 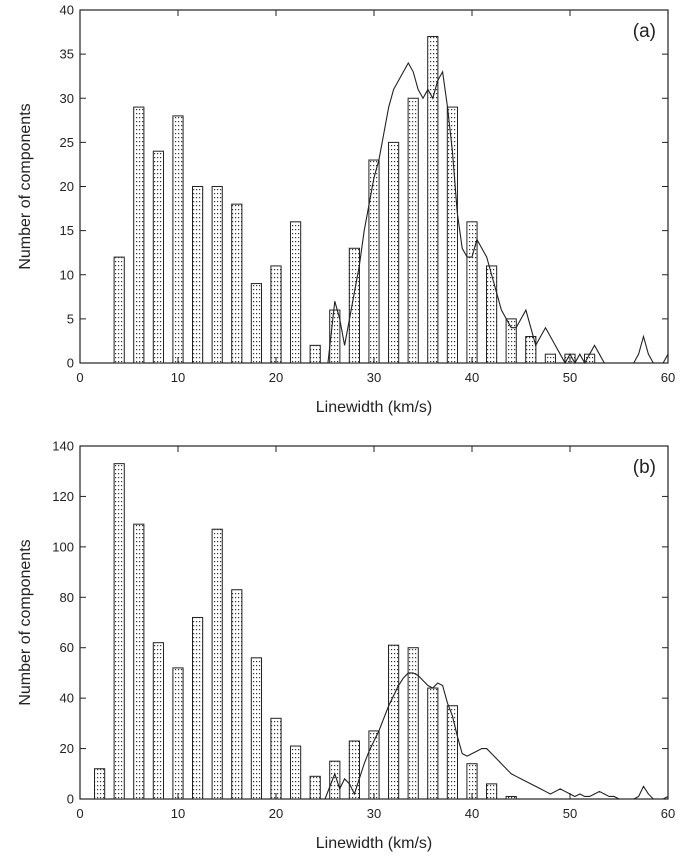 What do you see at coordinates (63, 496) in the screenshot?
I see `y-tick-label-b-6: 120` at bounding box center [63, 496].